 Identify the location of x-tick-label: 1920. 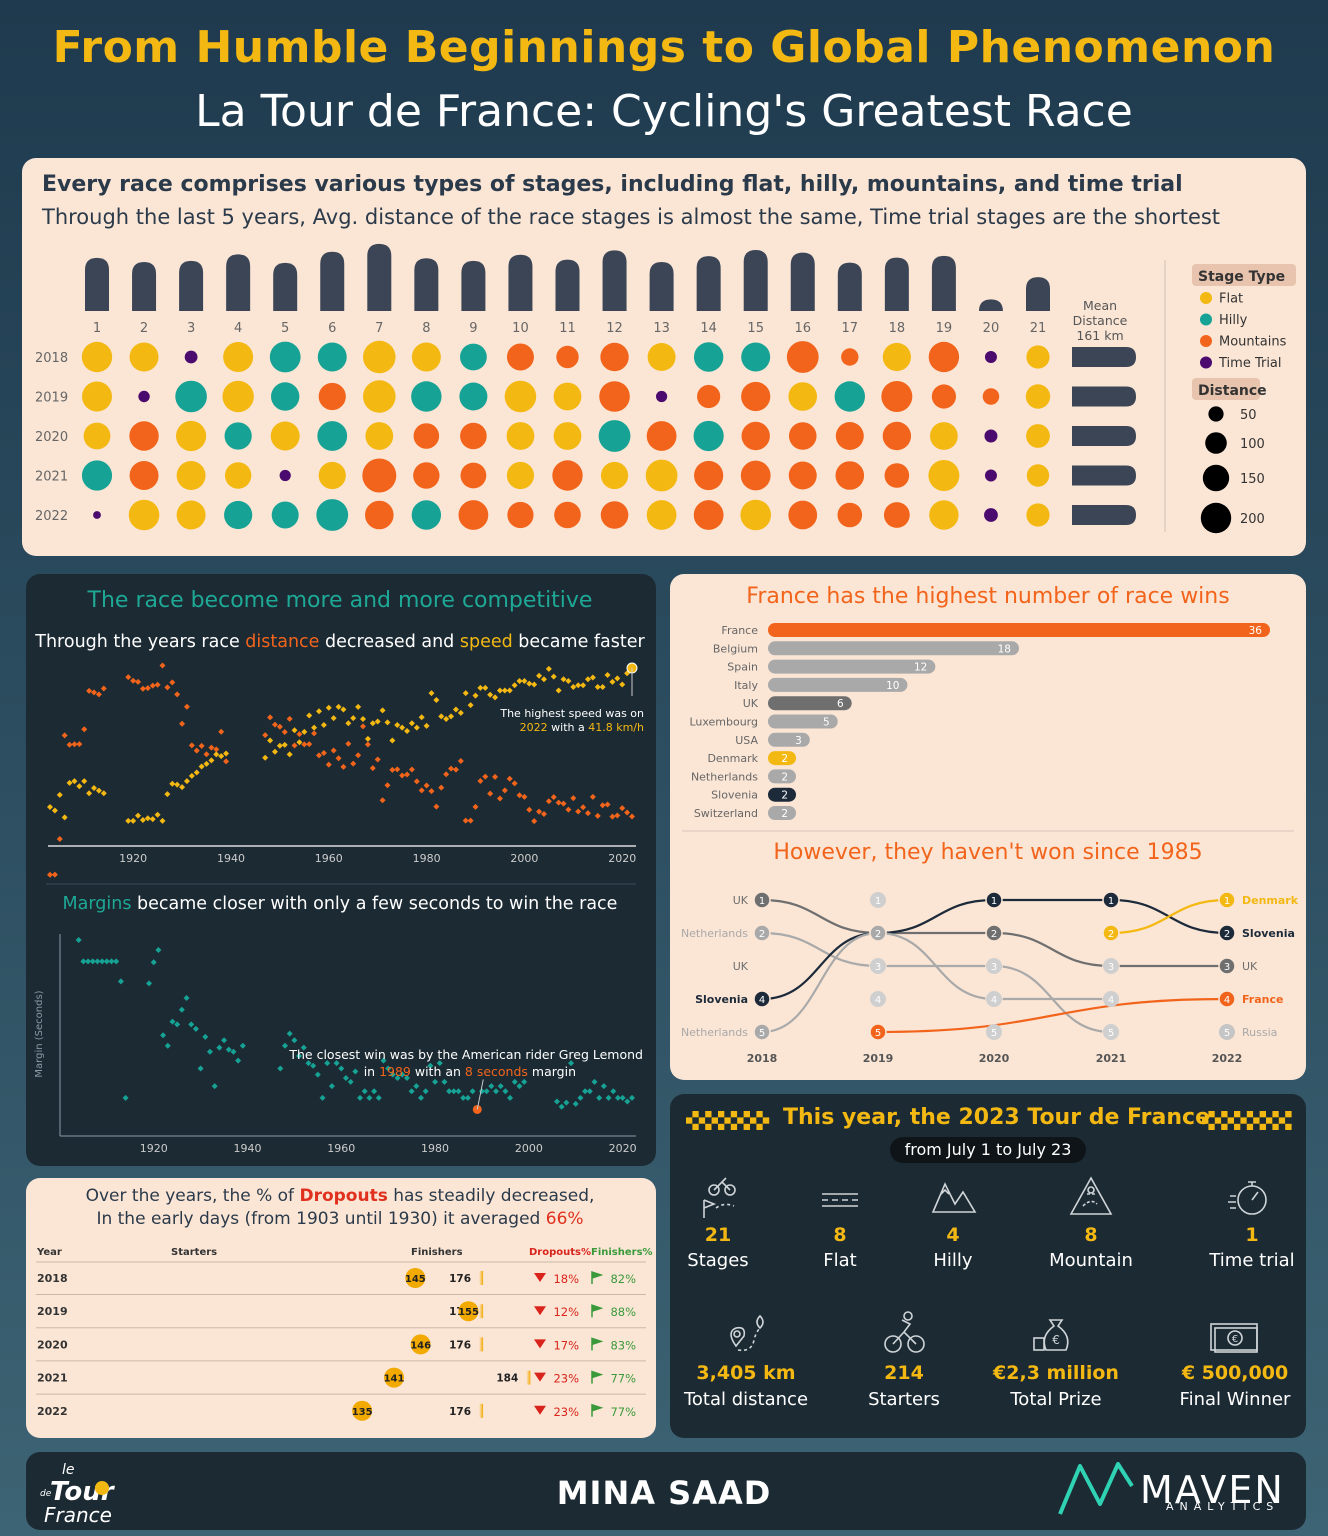
(154, 1148).